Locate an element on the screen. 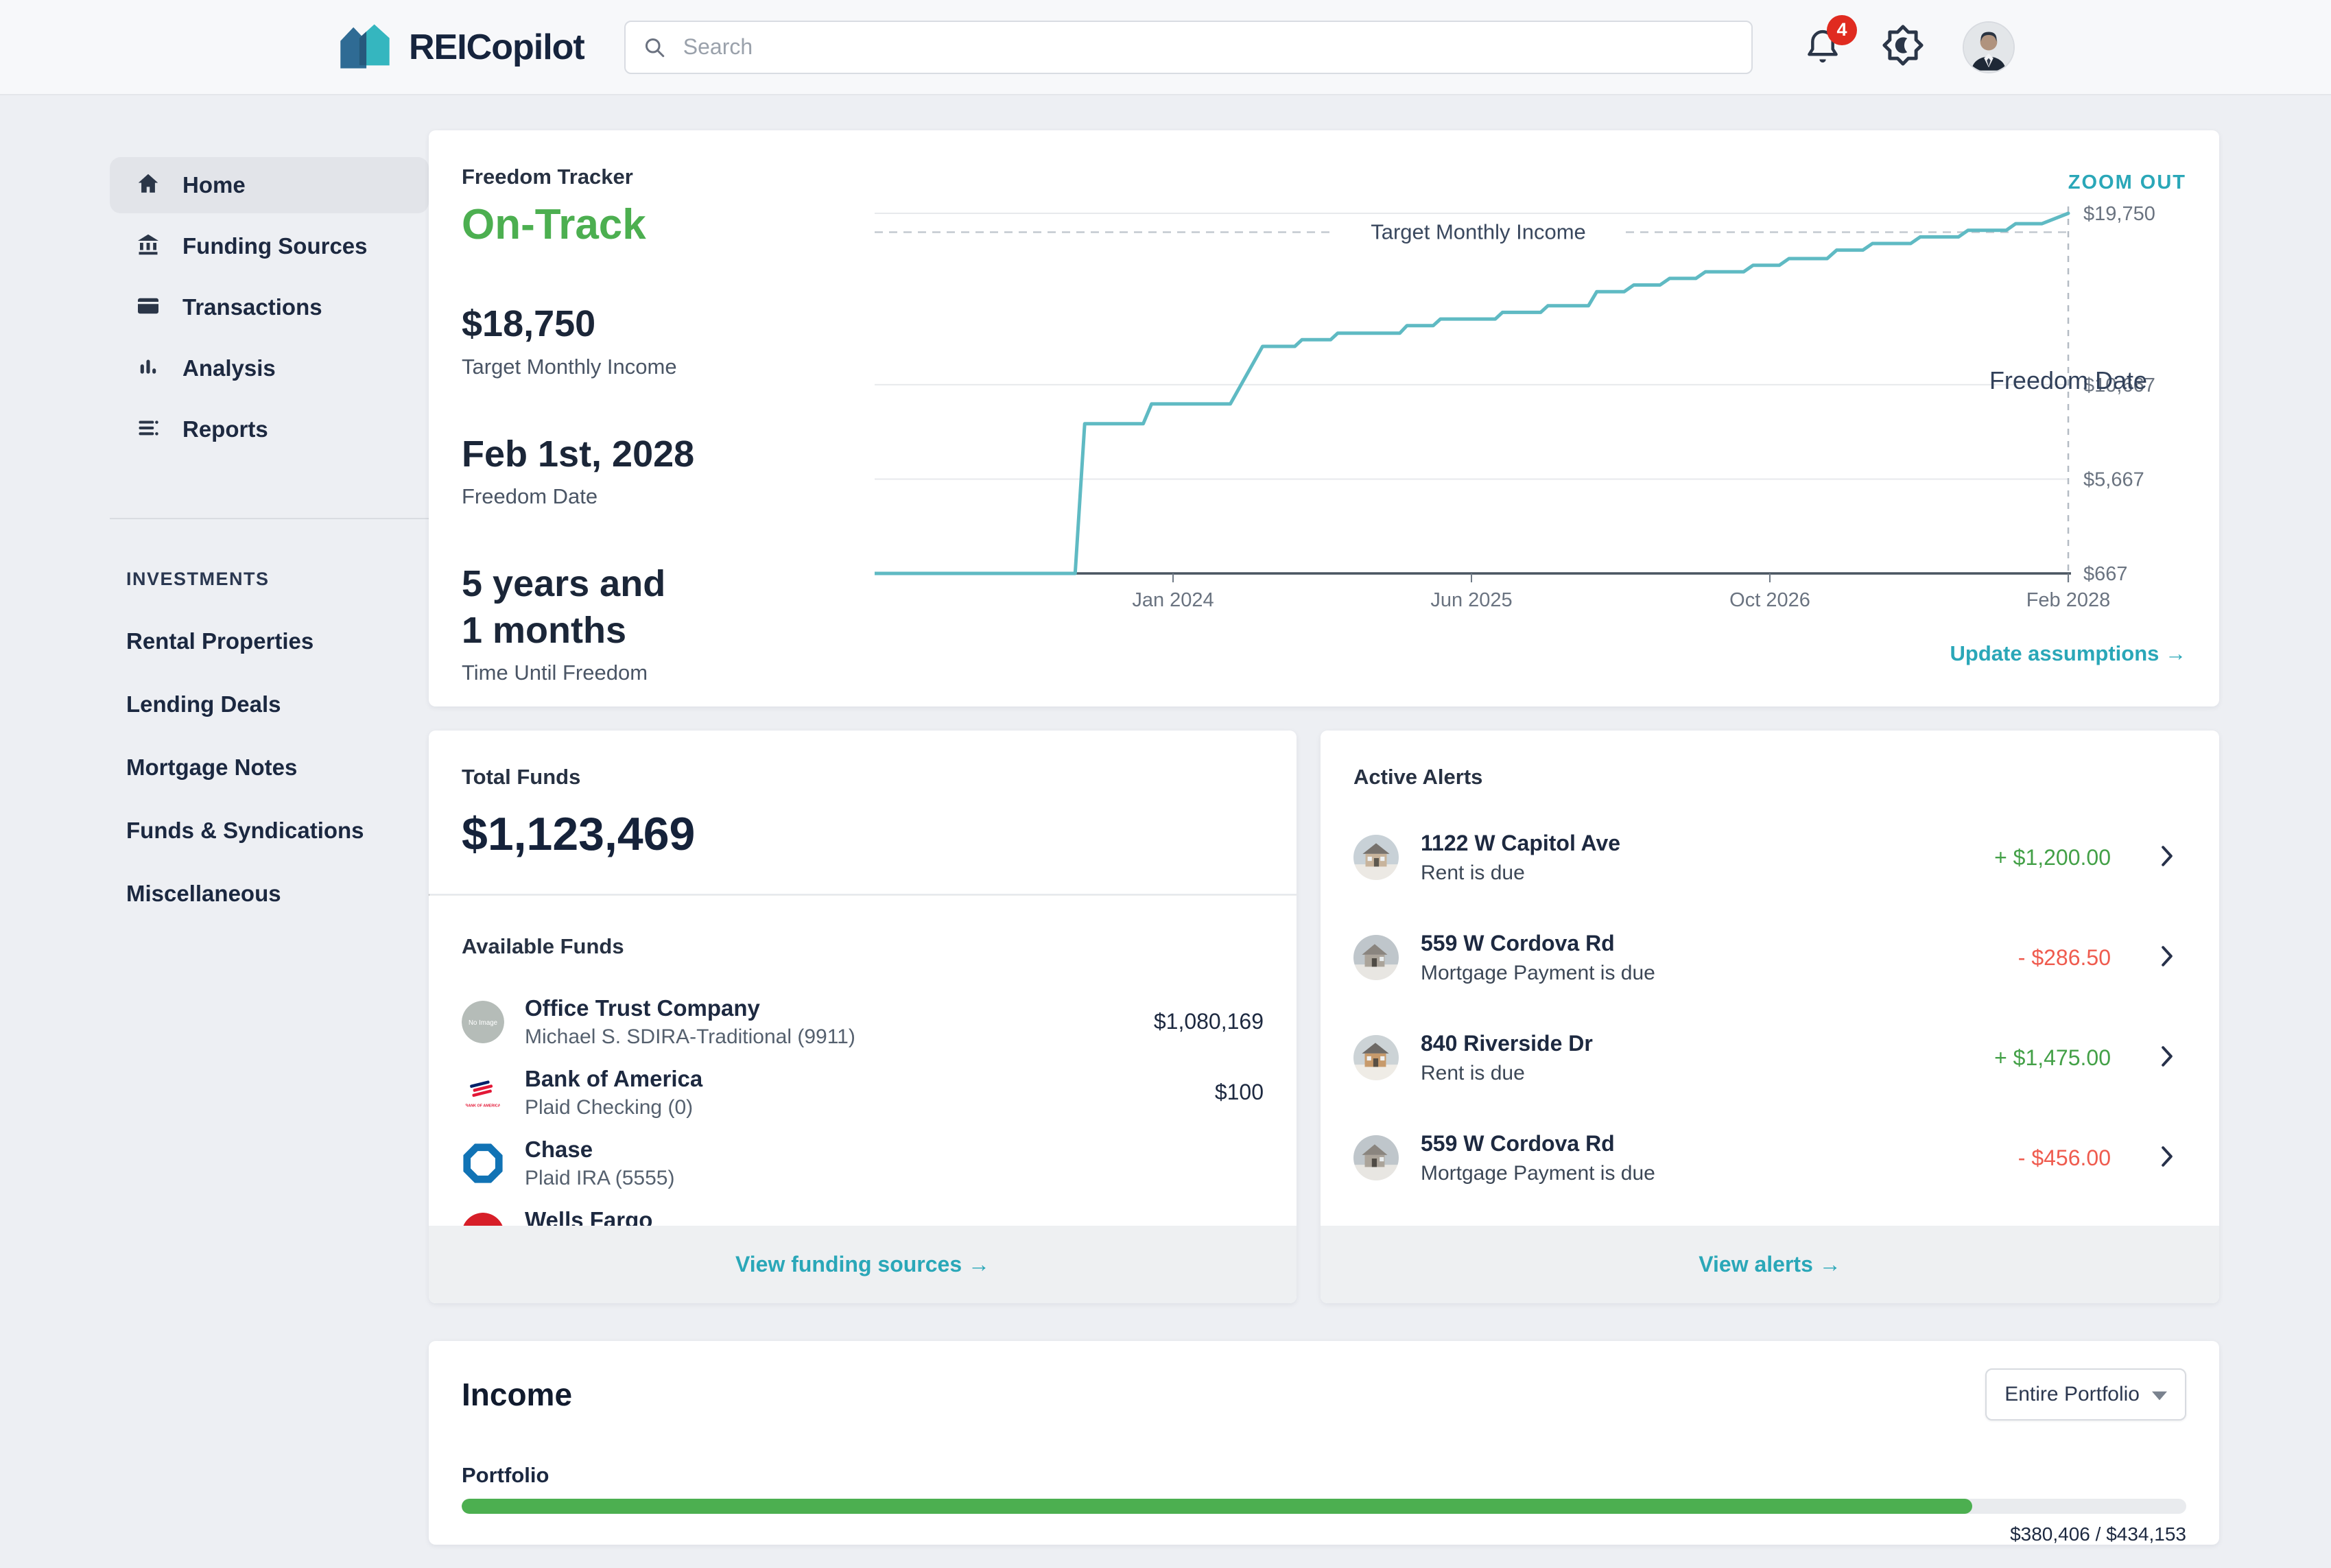 This screenshot has height=1568, width=2331. funds-card-footer: View funding sources → is located at coordinates (863, 1264).